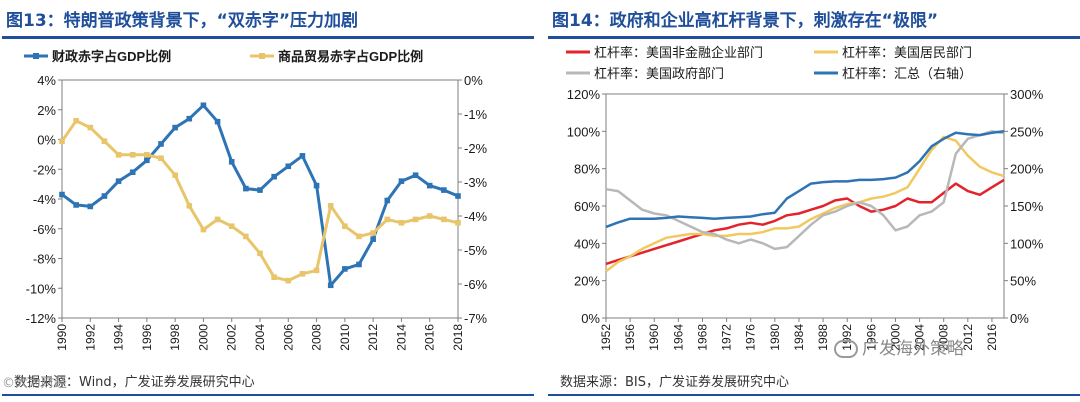 Image resolution: width=1080 pixels, height=402 pixels. Describe the element at coordinates (476, 182) in the screenshot. I see `y-right-tick-label: -3%` at that location.